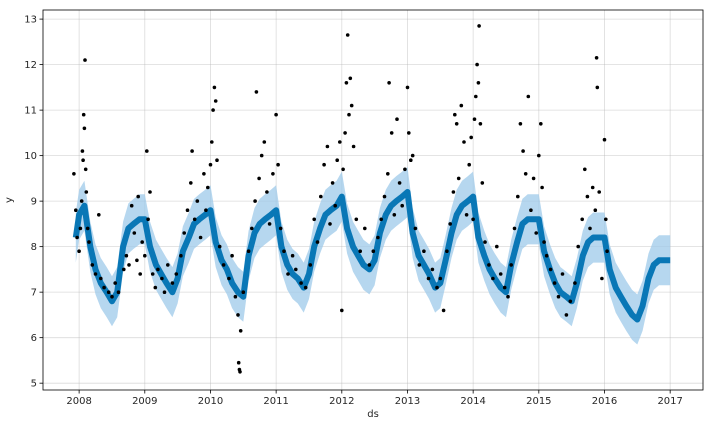 The image size is (713, 425). What do you see at coordinates (78, 401) in the screenshot?
I see `x-tick-label: 2008` at bounding box center [78, 401].